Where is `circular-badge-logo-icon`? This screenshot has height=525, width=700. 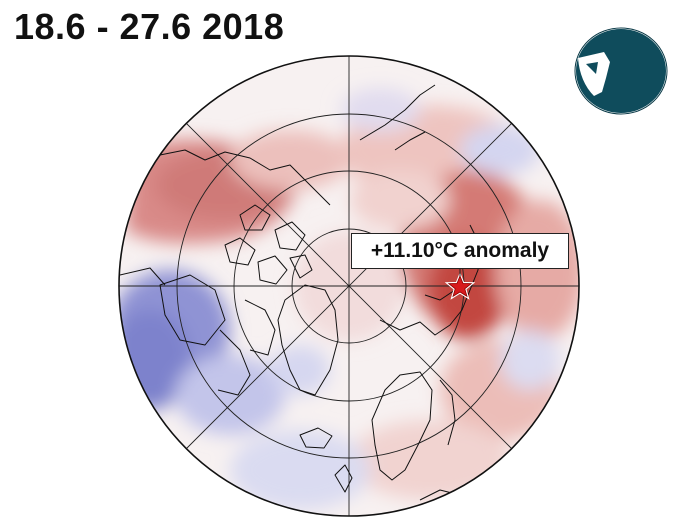 circular-badge-logo-icon is located at coordinates (621, 71).